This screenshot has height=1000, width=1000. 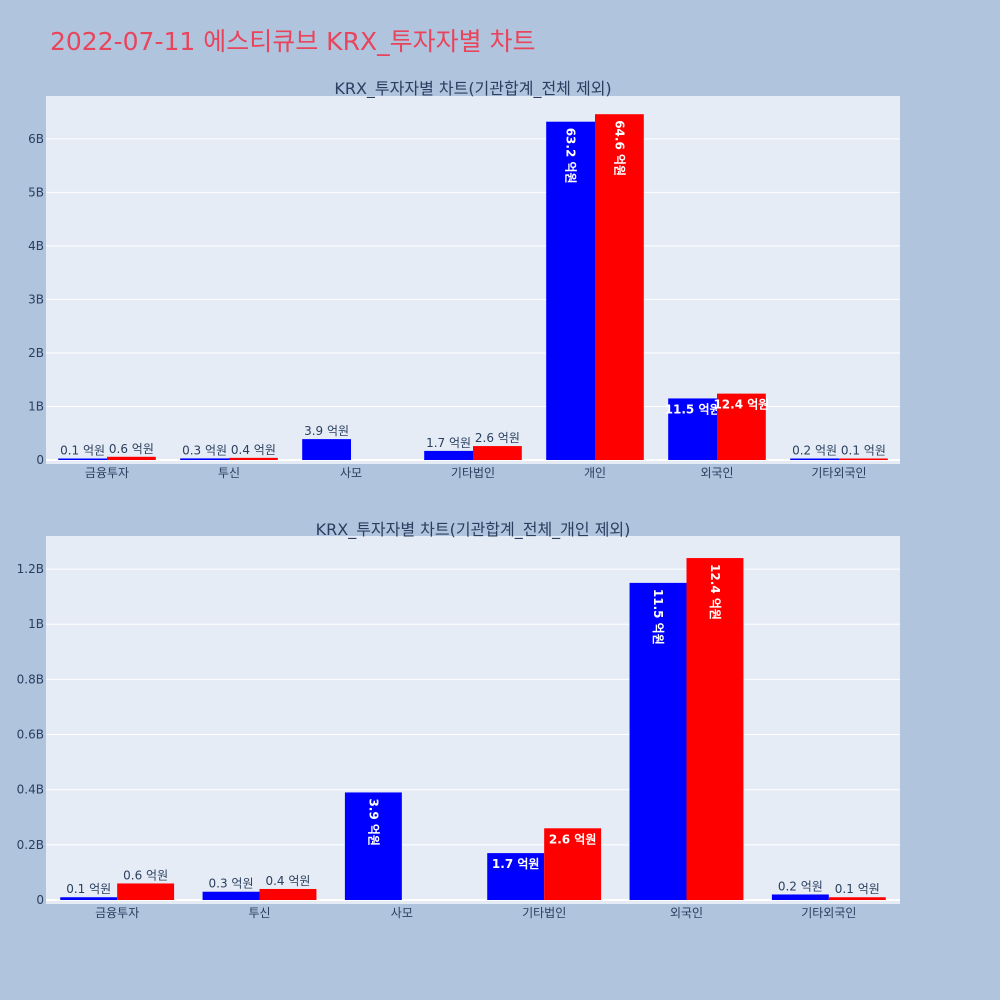 What do you see at coordinates (595, 473) in the screenshot?
I see `x-tick-label: 개인` at bounding box center [595, 473].